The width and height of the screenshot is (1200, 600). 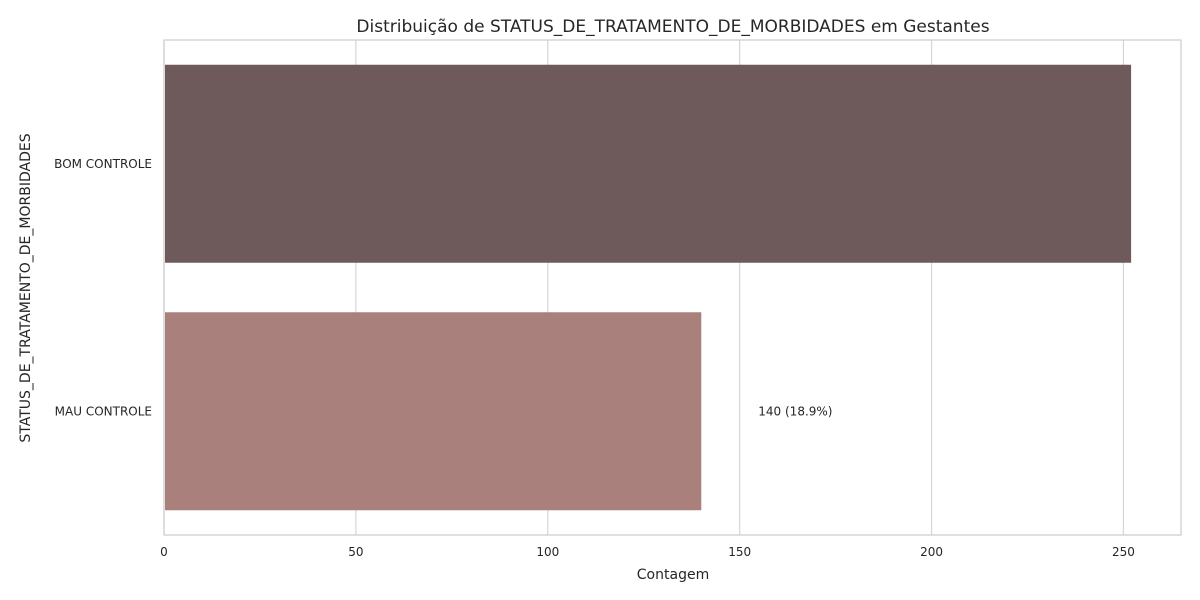 What do you see at coordinates (103, 411) in the screenshot?
I see `y-tick-label: MAU CONTROLE` at bounding box center [103, 411].